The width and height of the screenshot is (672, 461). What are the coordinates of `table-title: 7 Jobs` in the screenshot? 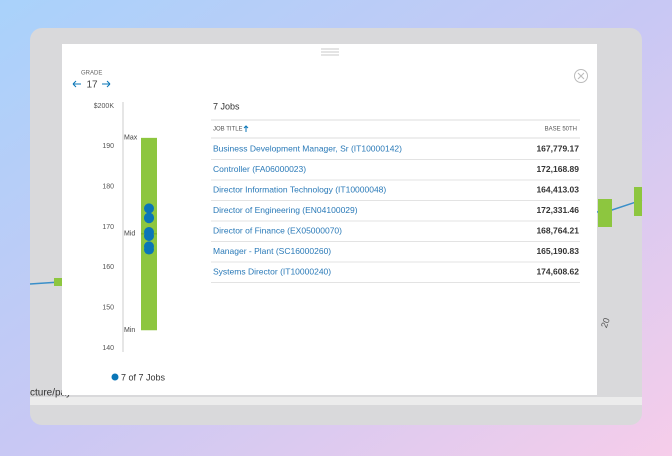 It's located at (226, 106).